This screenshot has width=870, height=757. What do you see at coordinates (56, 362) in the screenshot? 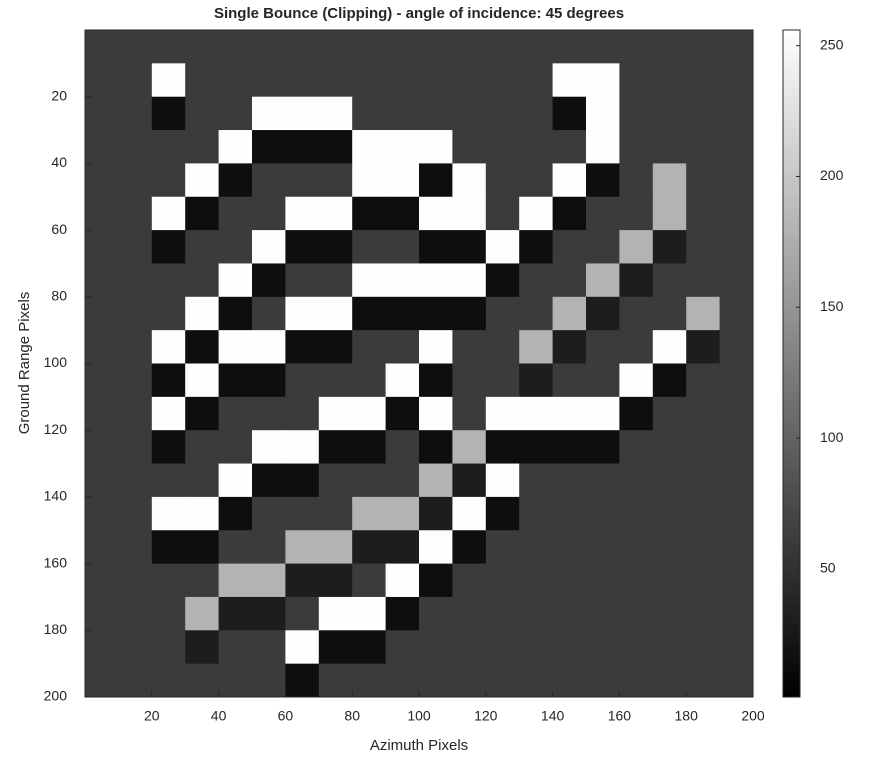
I see `y-tick-label: 100` at bounding box center [56, 362].